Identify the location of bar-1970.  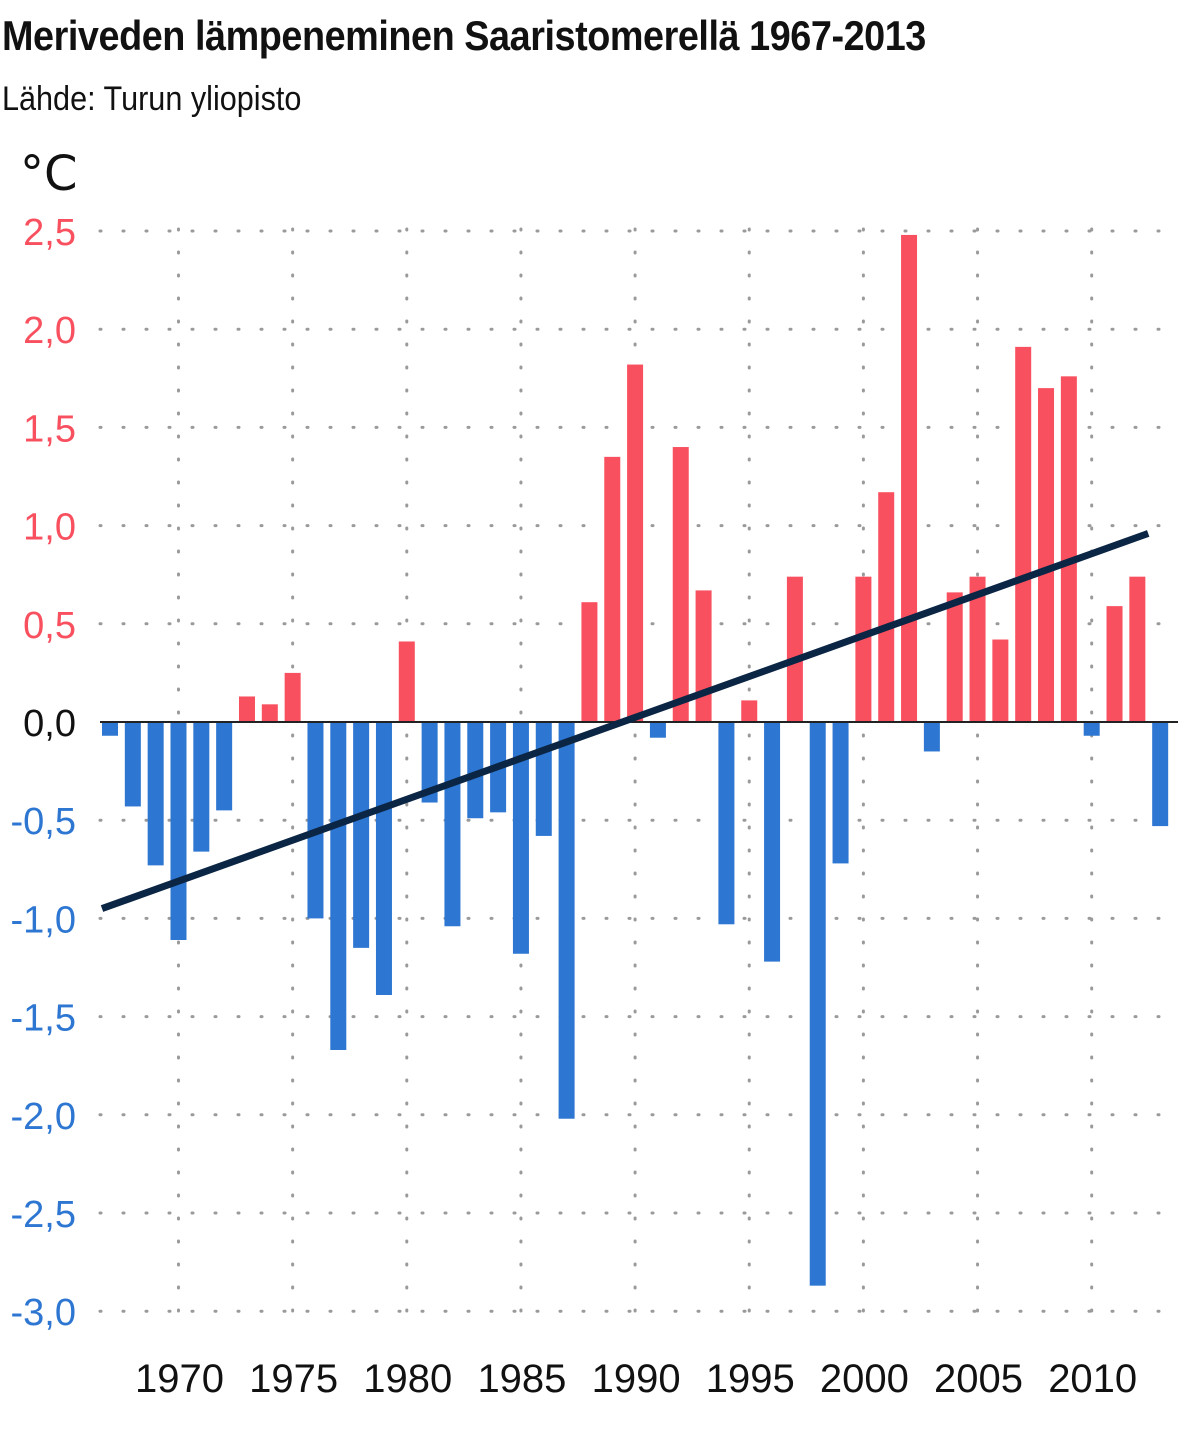
(178, 831).